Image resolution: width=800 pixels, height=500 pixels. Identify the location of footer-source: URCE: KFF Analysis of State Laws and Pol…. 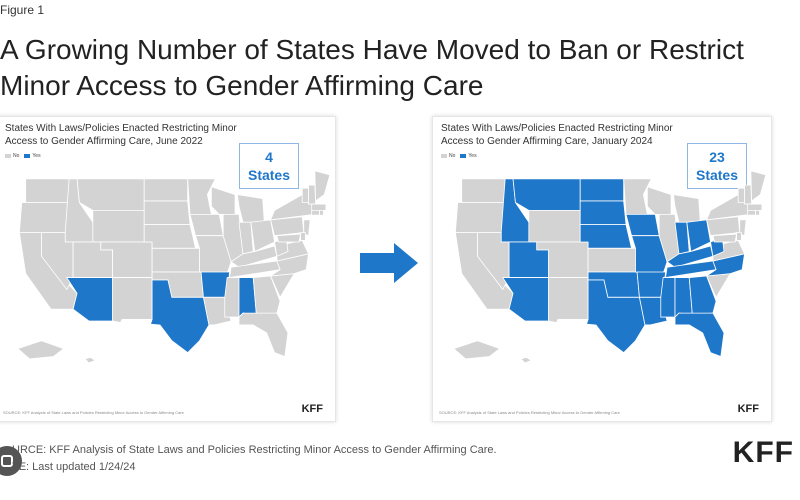
(254, 450).